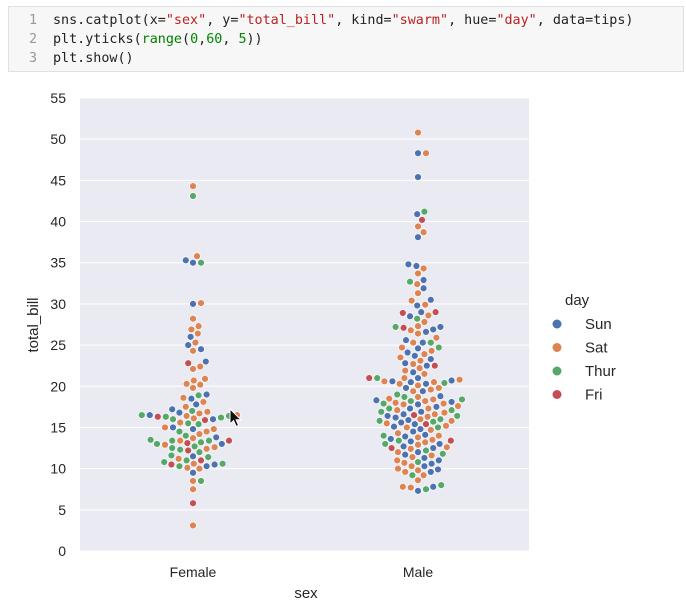 The image size is (686, 612). Describe the element at coordinates (32, 58) in the screenshot. I see `line-number: 3` at that location.